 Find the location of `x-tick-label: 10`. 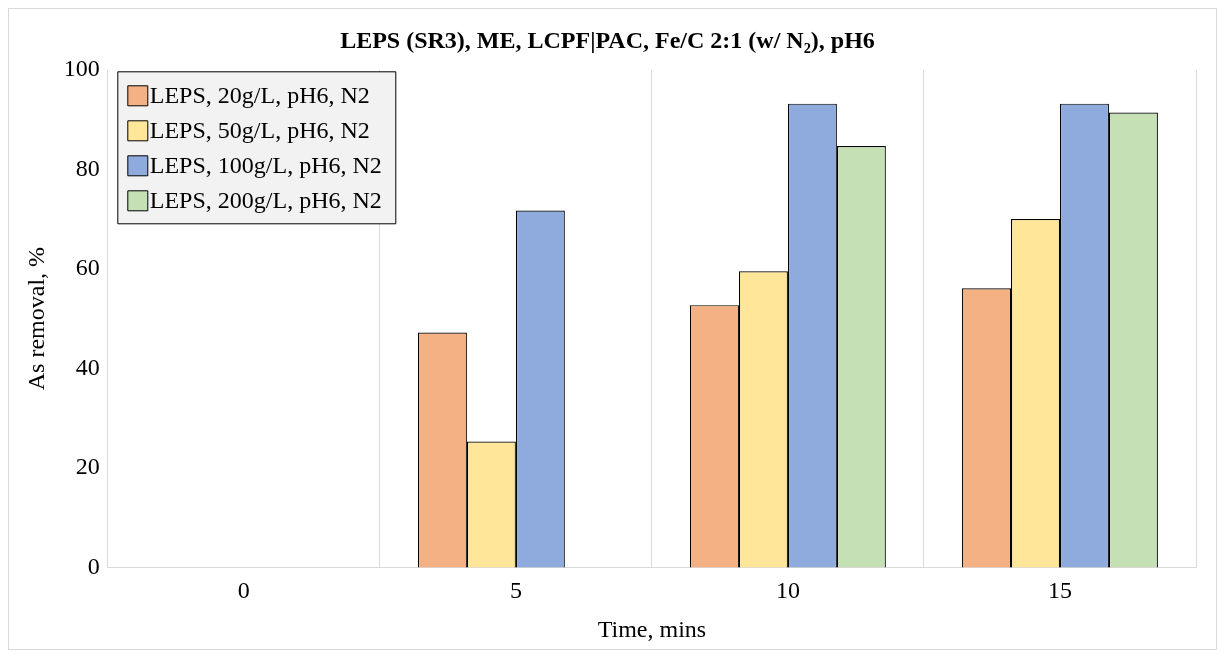

x-tick-label: 10 is located at coordinates (787, 590).